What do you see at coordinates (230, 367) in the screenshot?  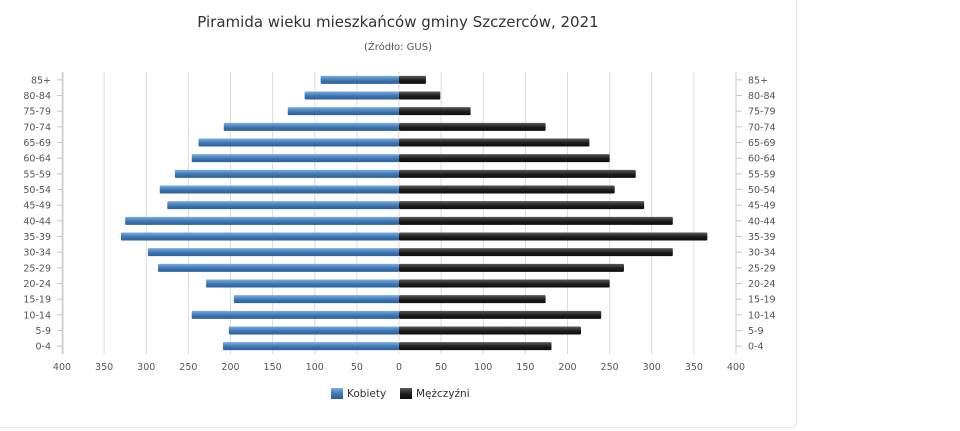 I see `x-tick-label: 200` at bounding box center [230, 367].